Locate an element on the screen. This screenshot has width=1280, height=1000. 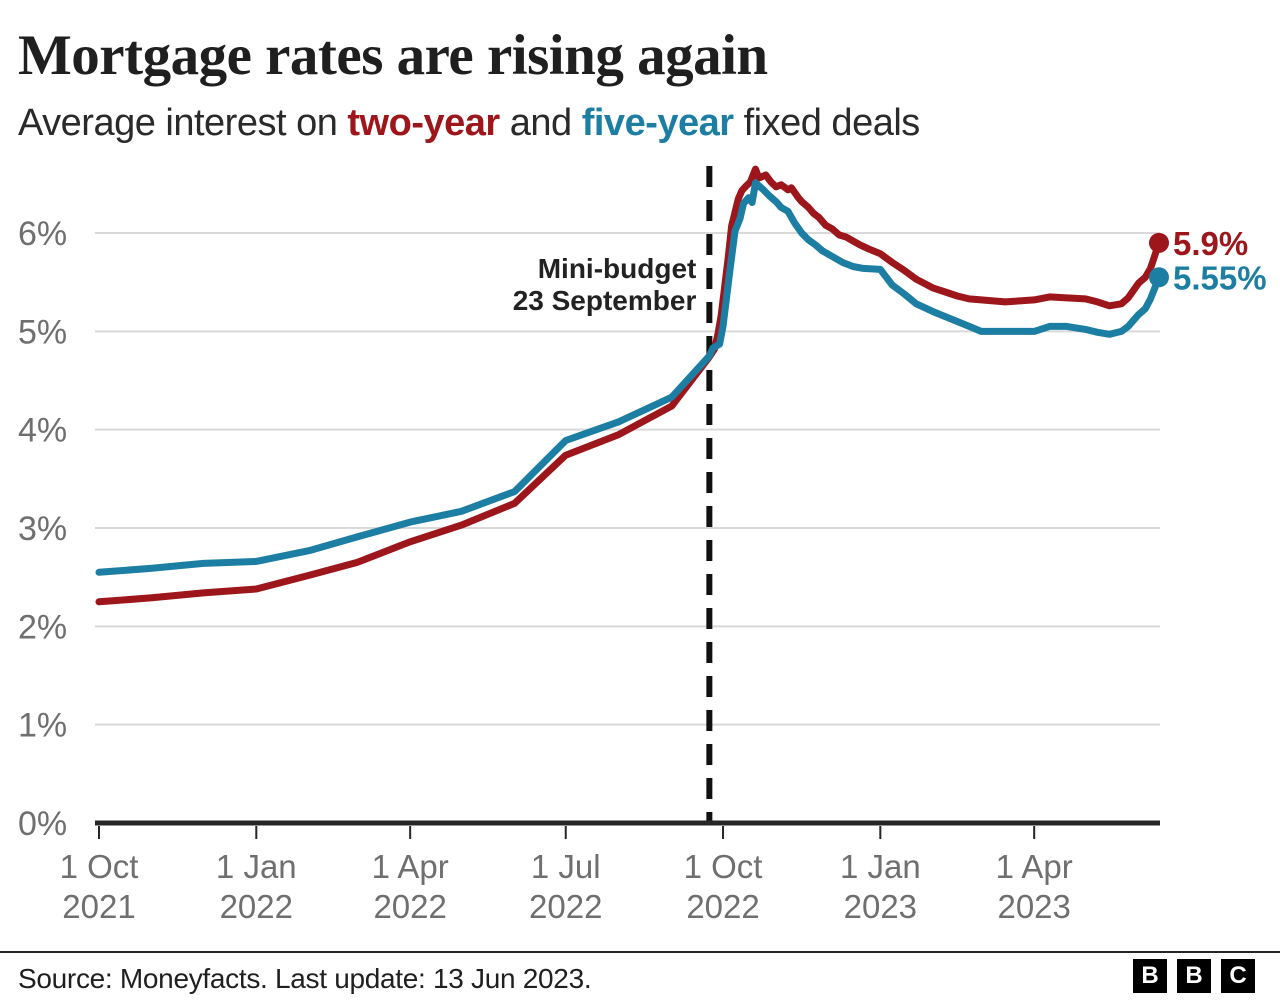
subtitle-prefix: Average interest on is located at coordinates (183, 123).